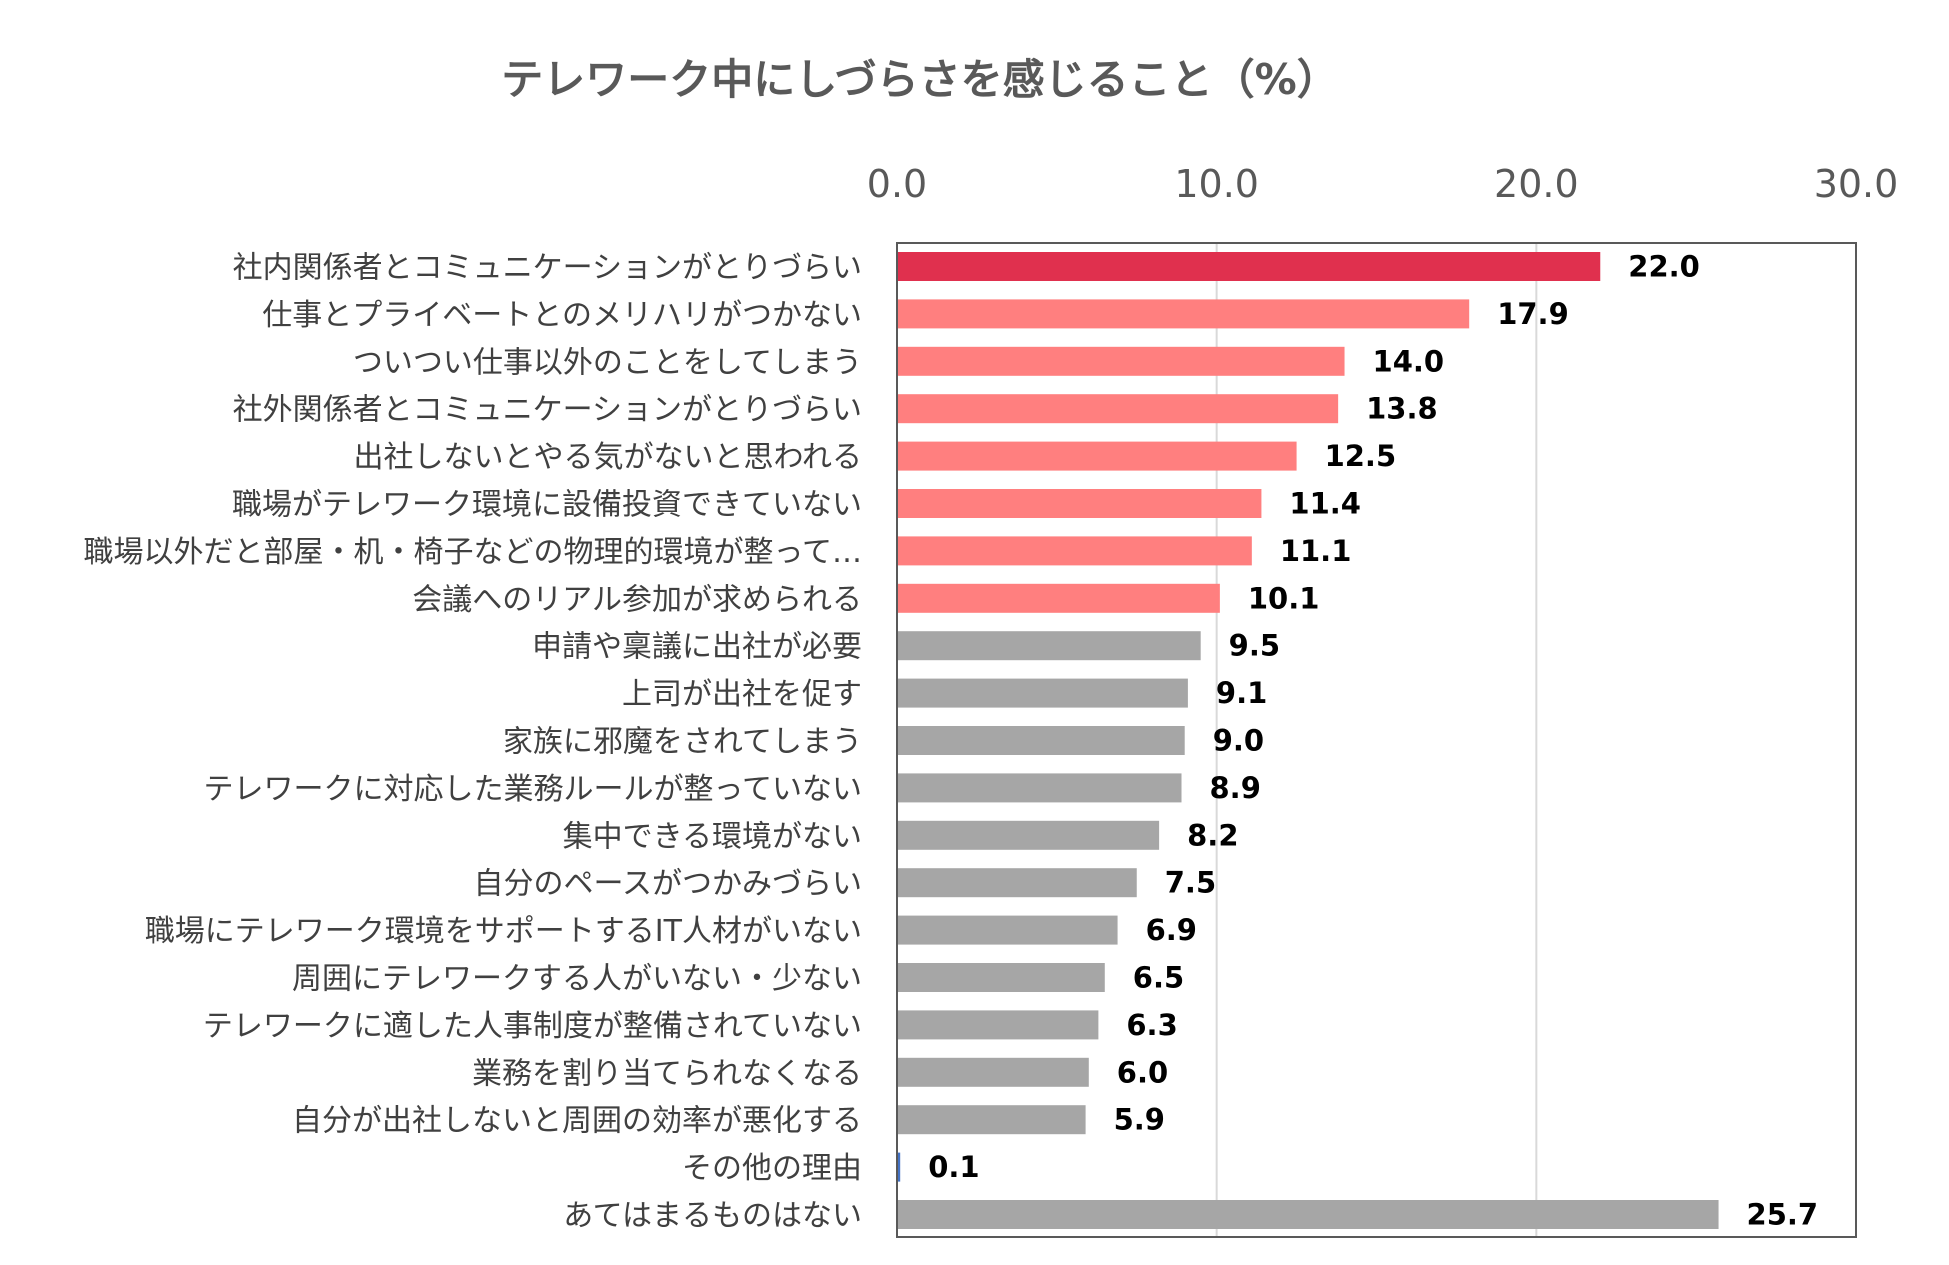 The width and height of the screenshot is (1949, 1265). Describe the element at coordinates (547, 505) in the screenshot. I see `category-label: 職場がテレワーク環境に設備投資できていない` at that location.